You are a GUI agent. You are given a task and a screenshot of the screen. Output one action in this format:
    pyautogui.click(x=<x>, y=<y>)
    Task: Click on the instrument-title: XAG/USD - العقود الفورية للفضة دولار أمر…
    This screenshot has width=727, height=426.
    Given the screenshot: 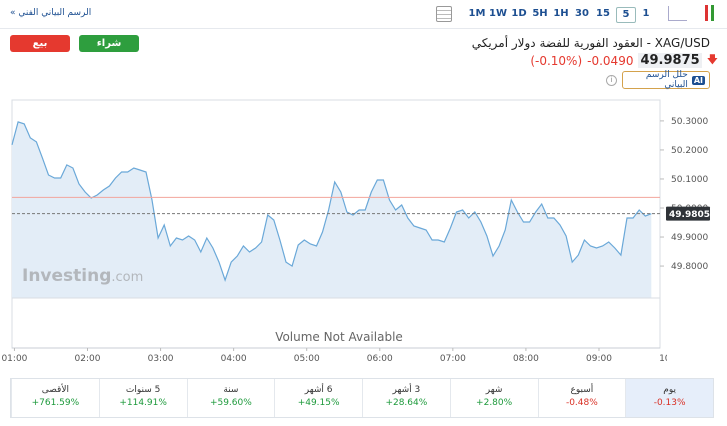 What is the action you would take?
    pyautogui.click(x=590, y=43)
    